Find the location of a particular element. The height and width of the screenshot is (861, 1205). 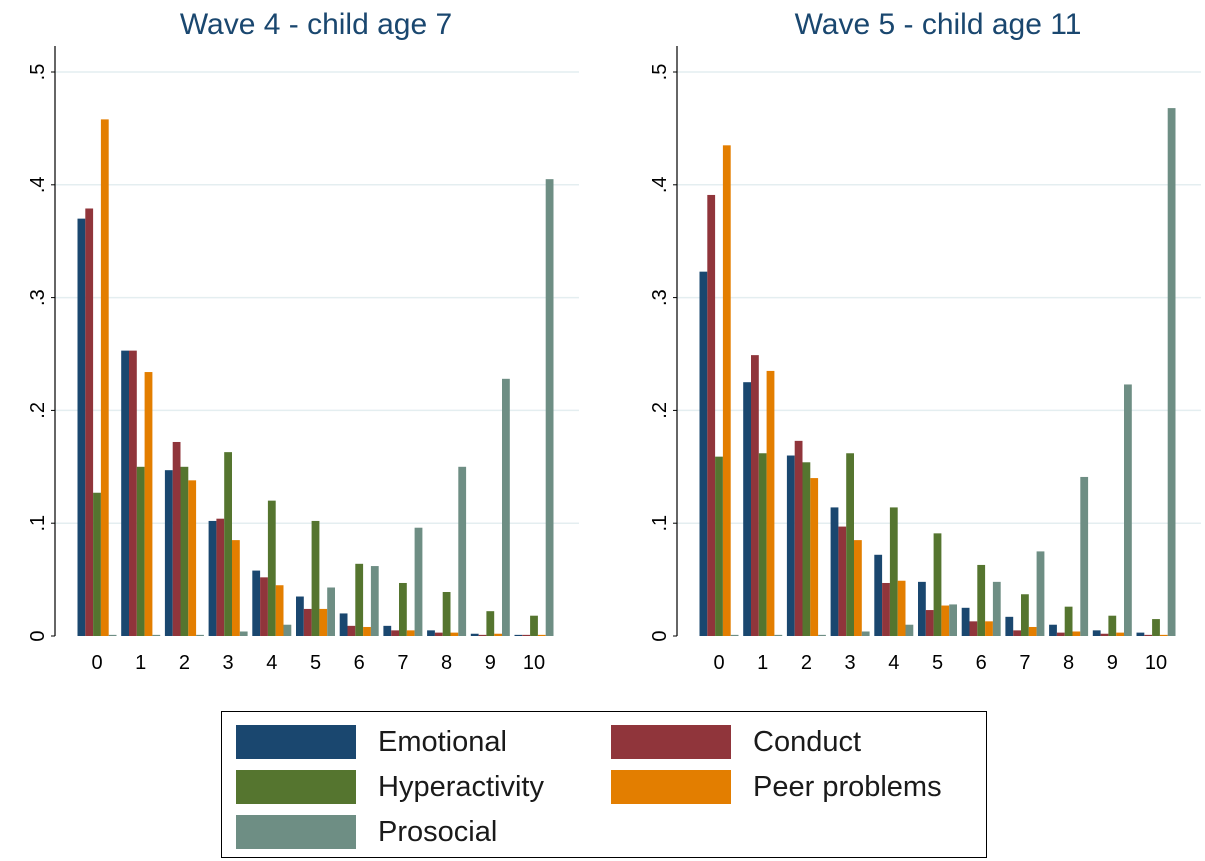

legend-swatch-conduct is located at coordinates (671, 742).